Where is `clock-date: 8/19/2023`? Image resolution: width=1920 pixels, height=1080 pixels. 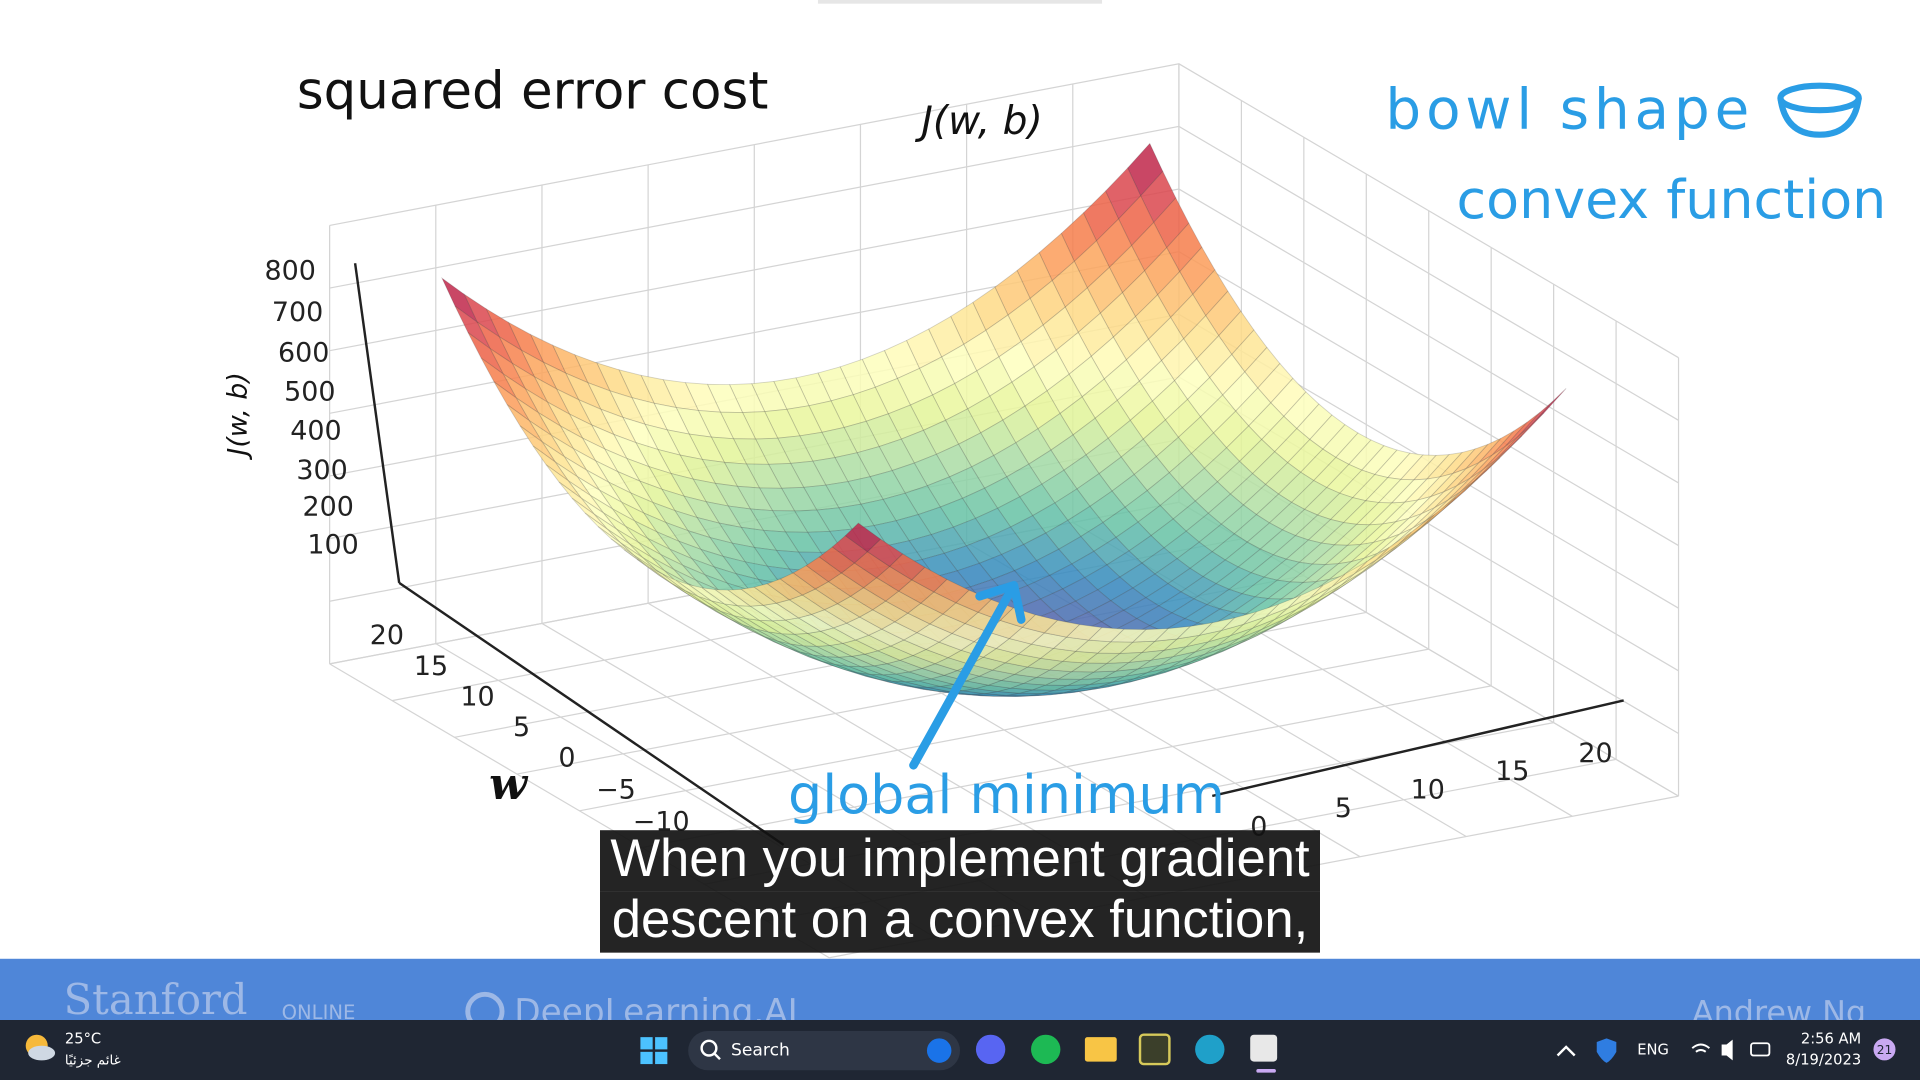 clock-date: 8/19/2023 is located at coordinates (1823, 1059).